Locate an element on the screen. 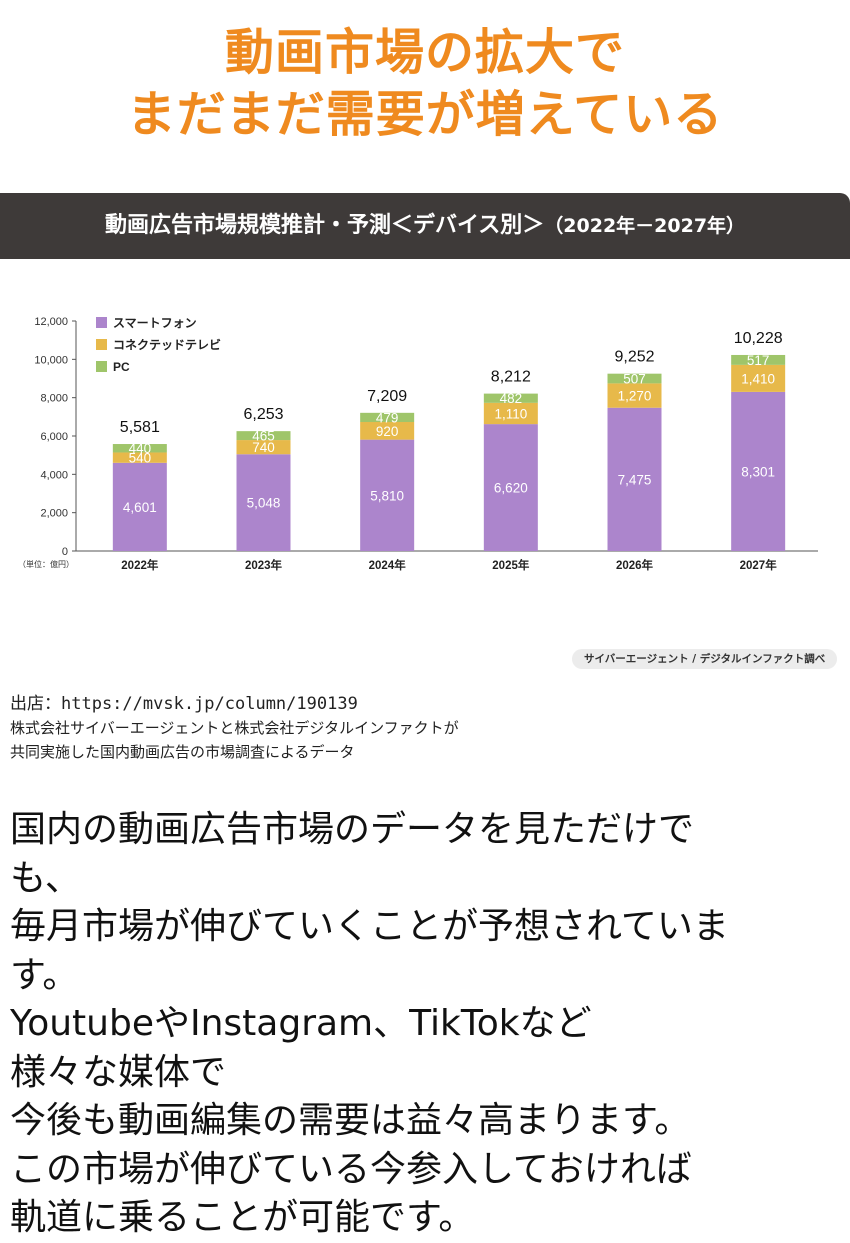  data-label: 6,620 is located at coordinates (511, 488).